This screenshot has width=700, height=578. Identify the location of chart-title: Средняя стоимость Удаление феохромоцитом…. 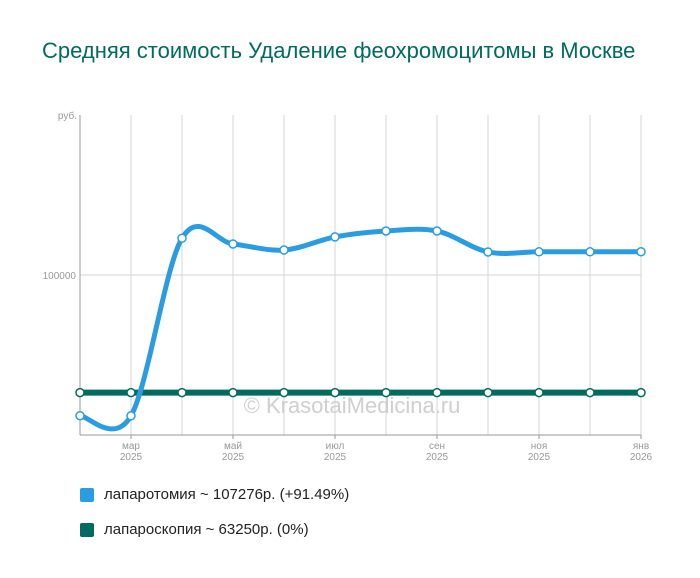
(339, 50).